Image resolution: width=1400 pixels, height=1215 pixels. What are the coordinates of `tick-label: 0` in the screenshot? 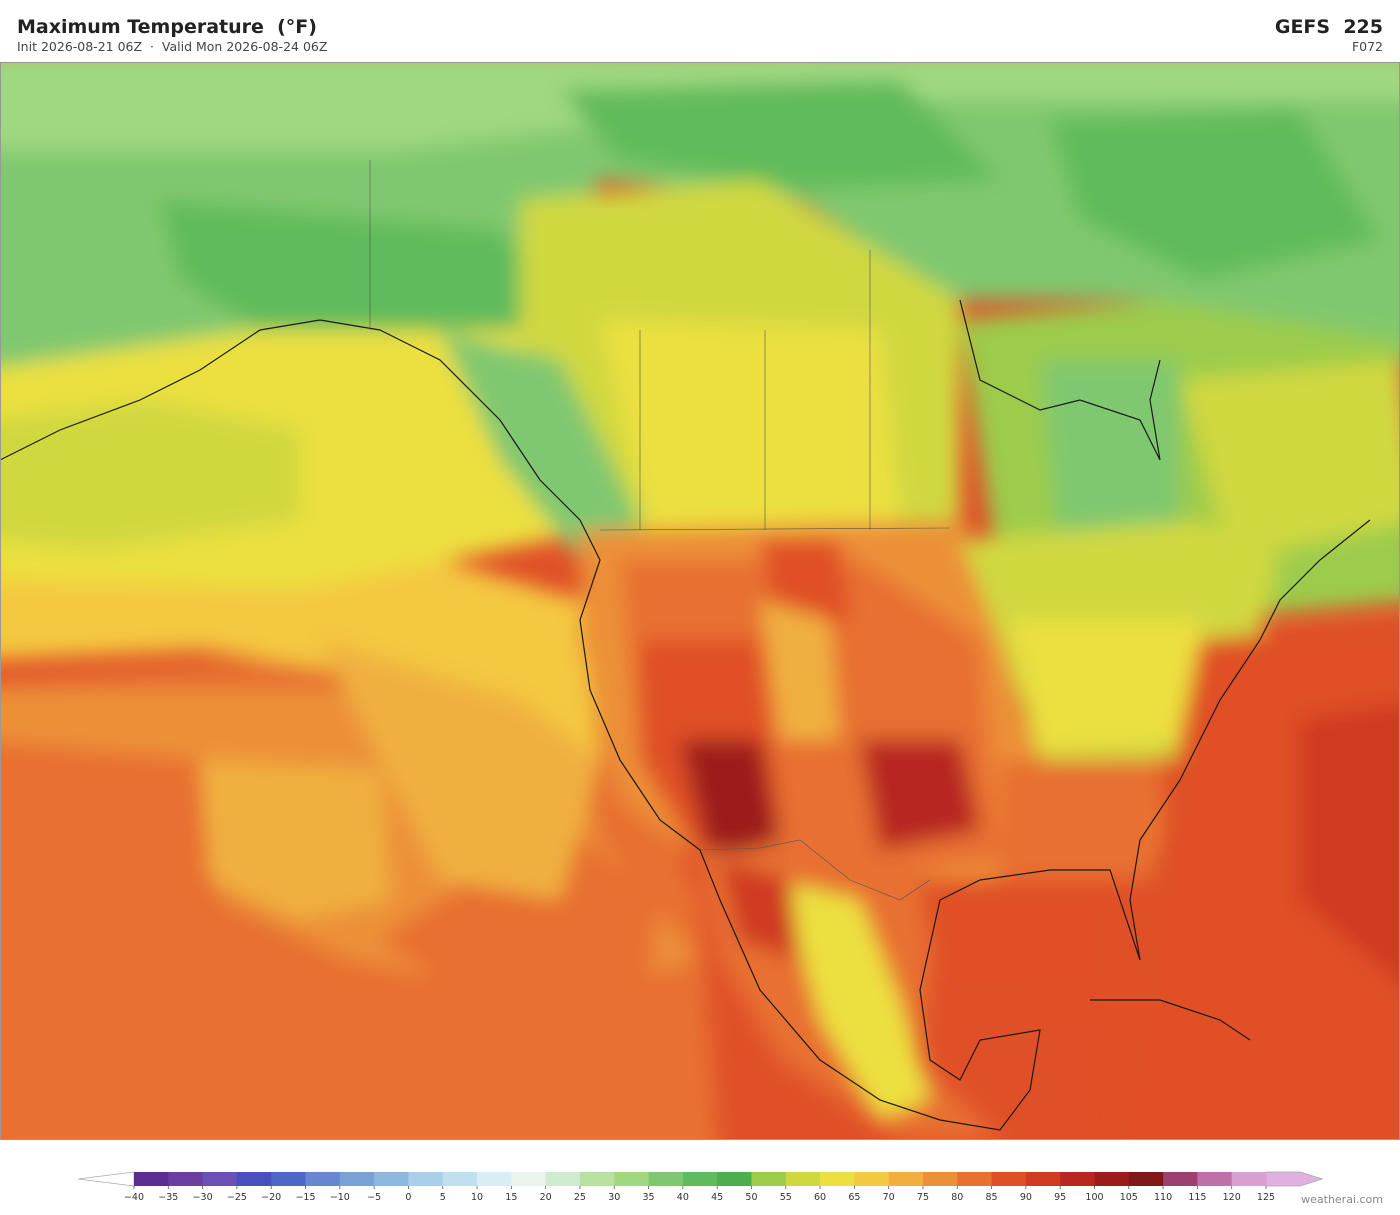 It's located at (408, 1197).